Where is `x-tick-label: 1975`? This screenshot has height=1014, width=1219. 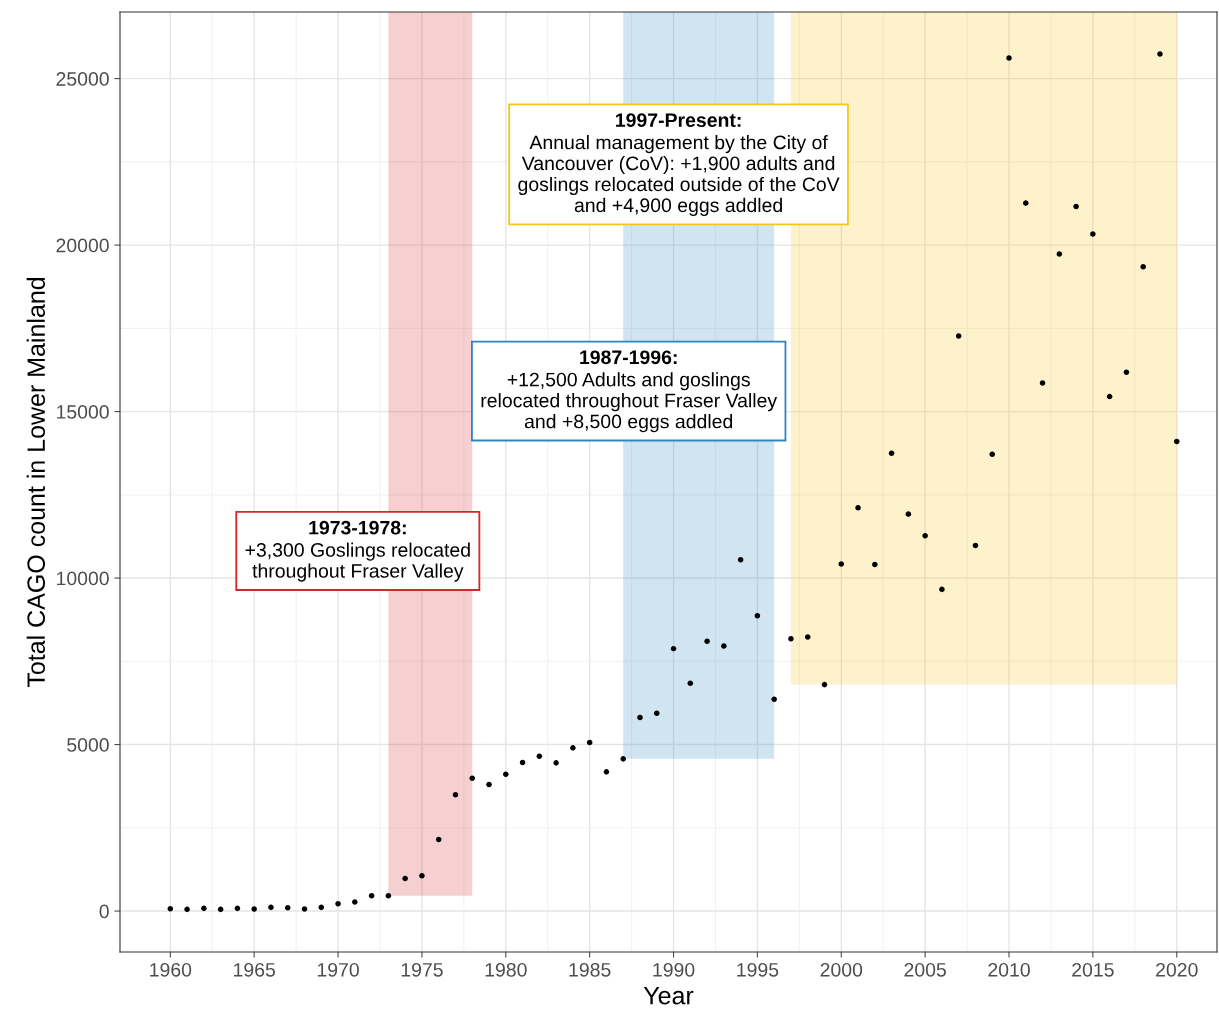 x-tick-label: 1975 is located at coordinates (422, 969).